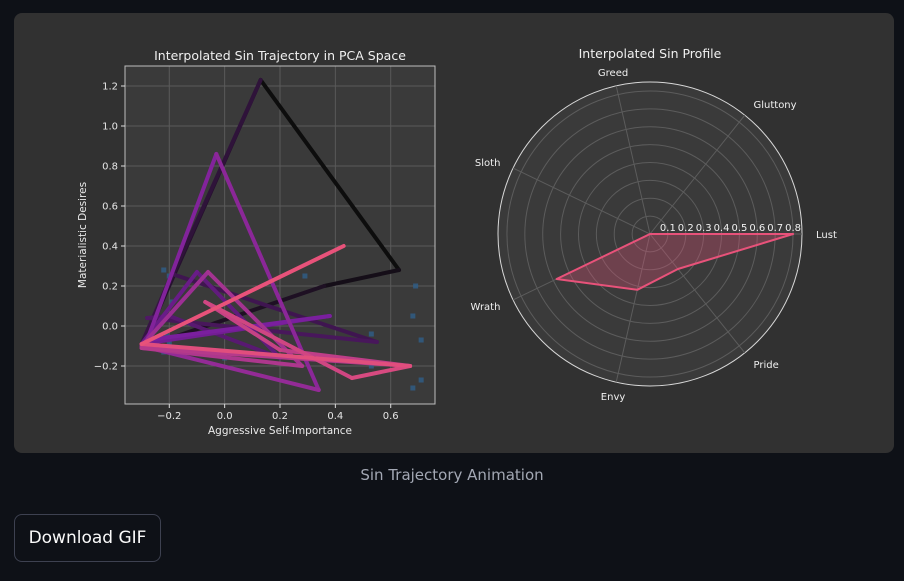 Image resolution: width=904 pixels, height=581 pixels. I want to click on radar-radial-tick-label: 0.1, so click(668, 228).